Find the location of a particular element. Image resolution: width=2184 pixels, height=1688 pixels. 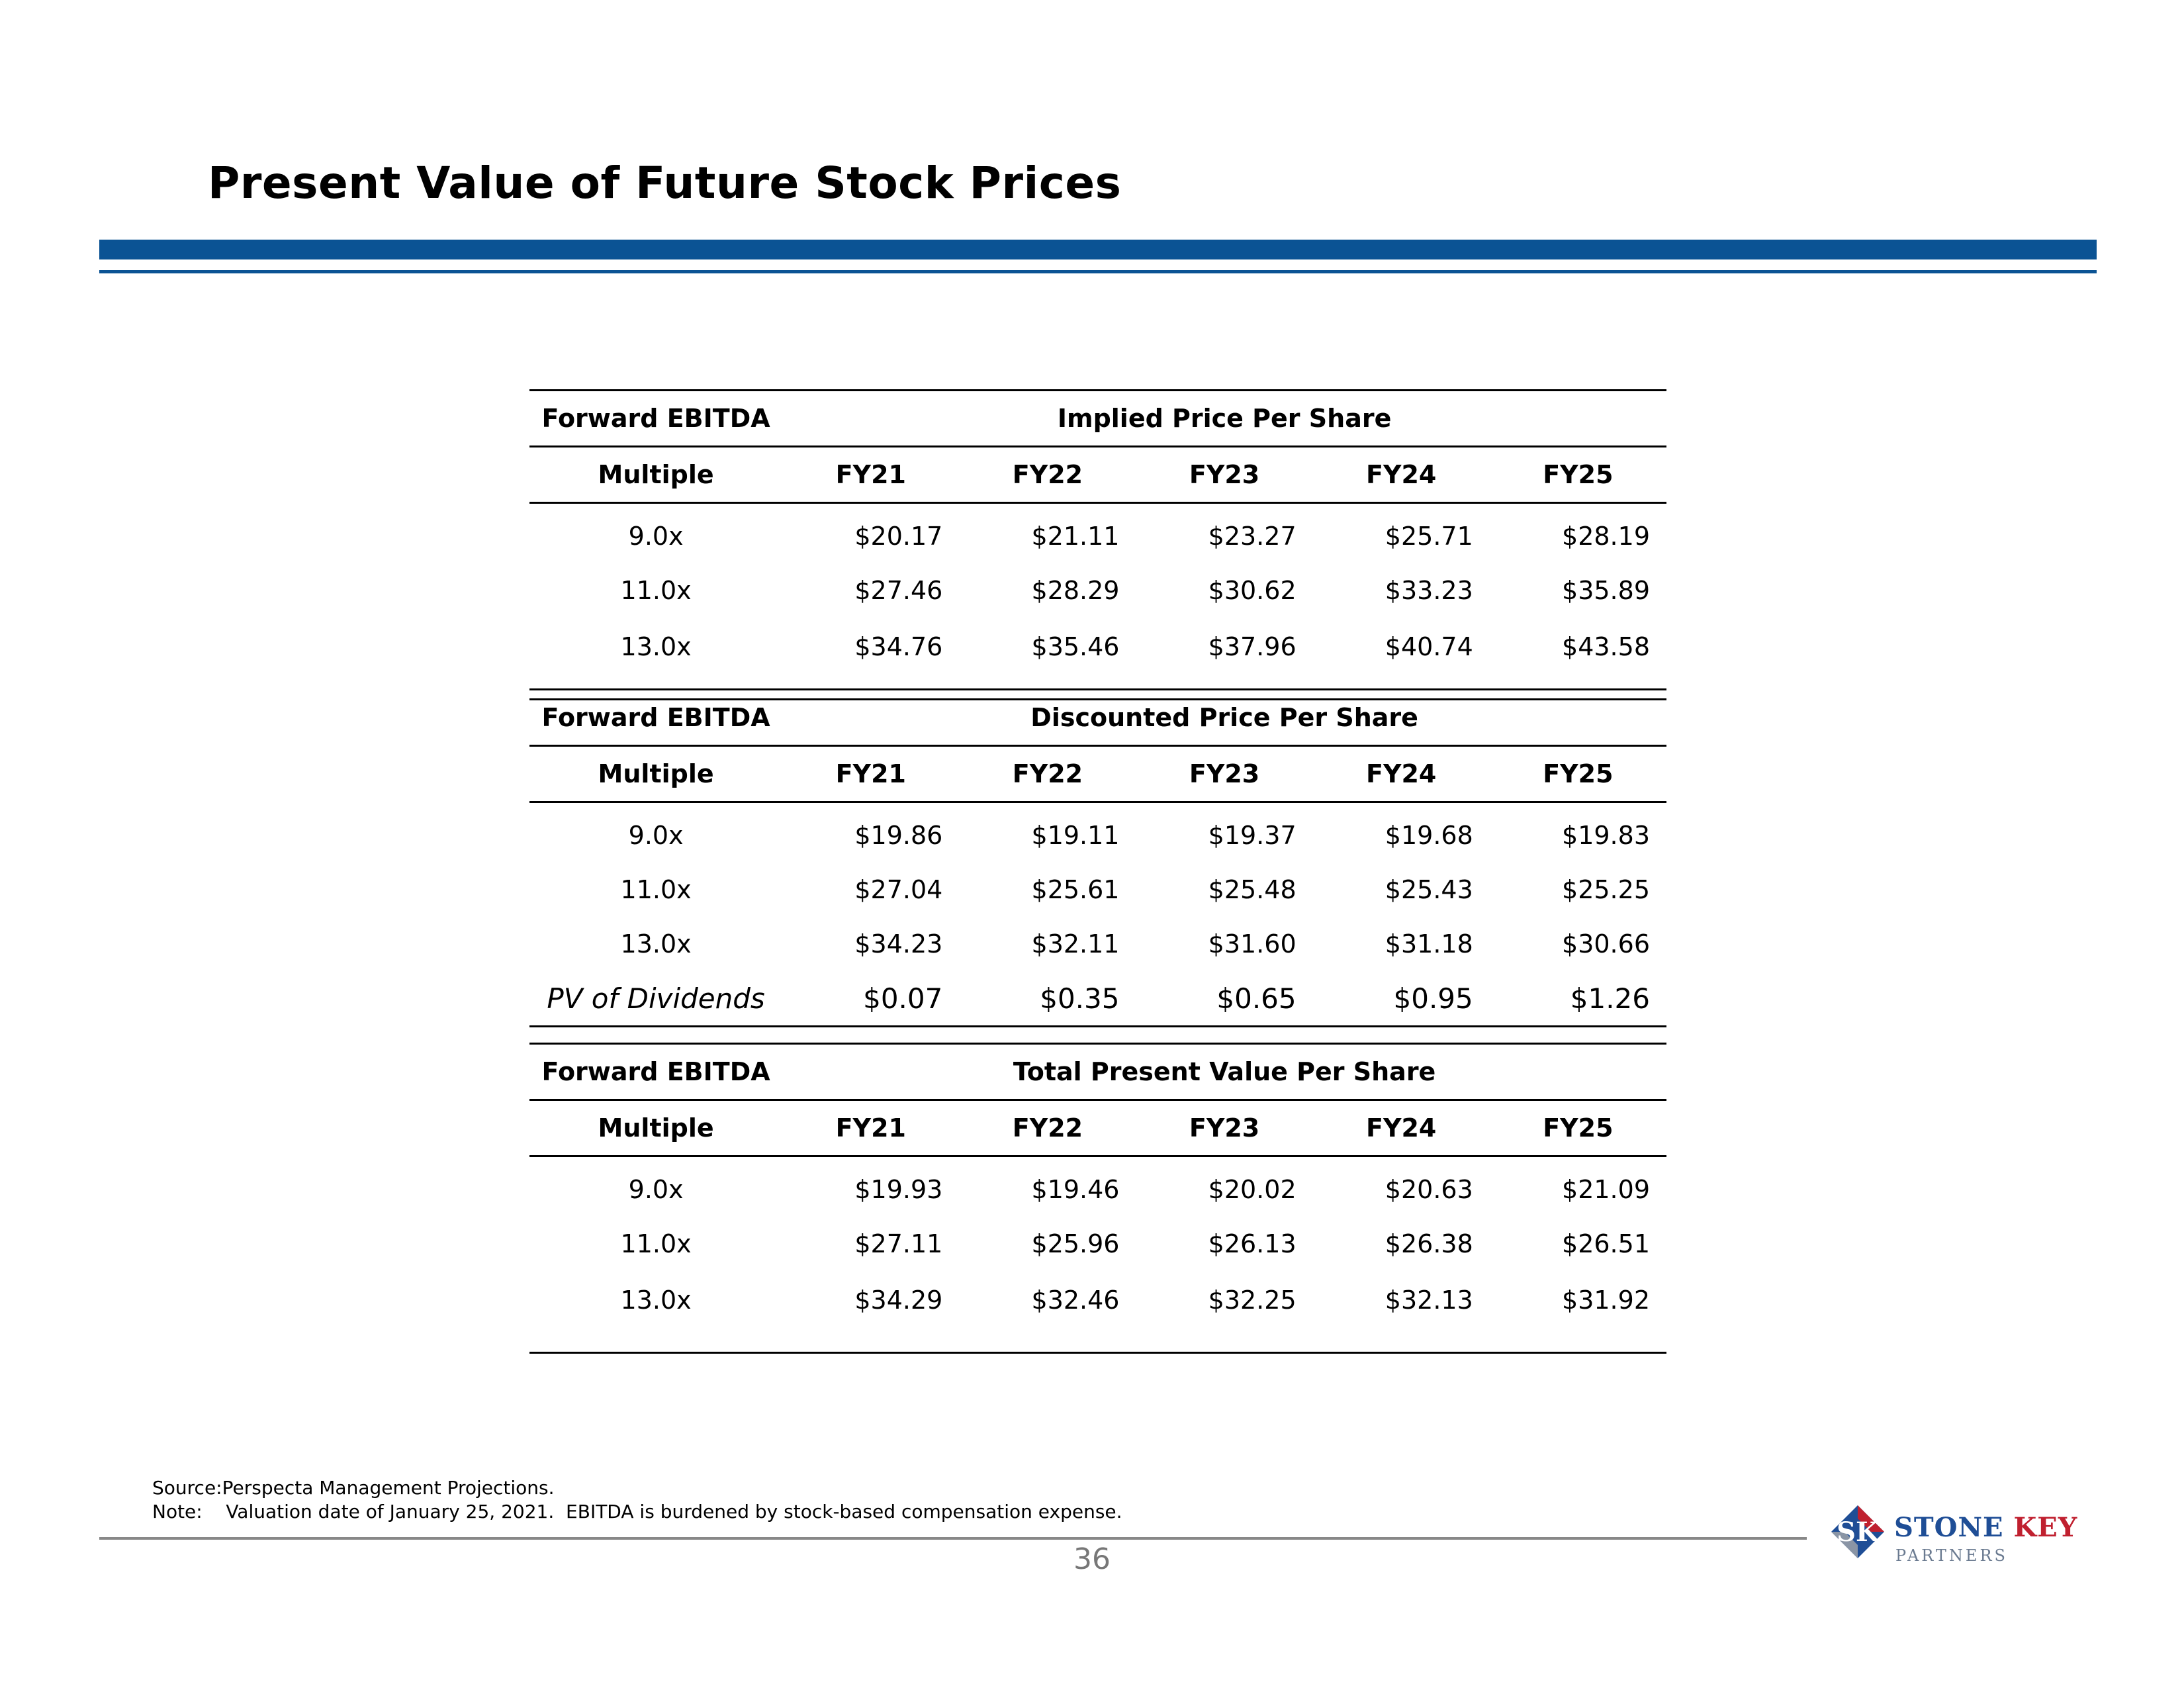

value-cell: $1.26 is located at coordinates (1610, 998).